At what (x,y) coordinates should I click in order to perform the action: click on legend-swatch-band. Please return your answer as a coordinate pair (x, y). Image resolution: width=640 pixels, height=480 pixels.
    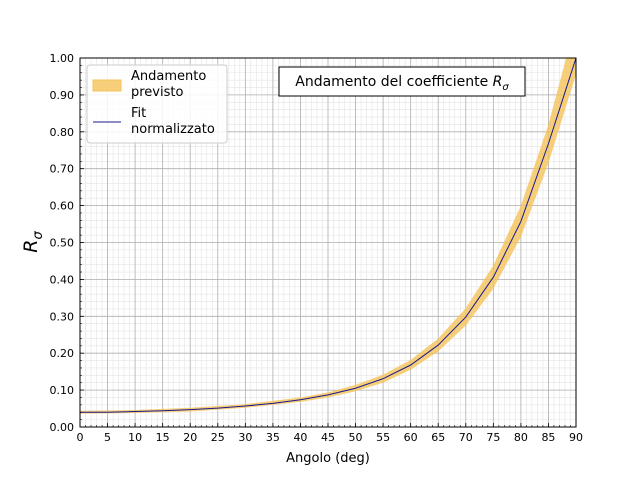
    Looking at the image, I should click on (107, 85).